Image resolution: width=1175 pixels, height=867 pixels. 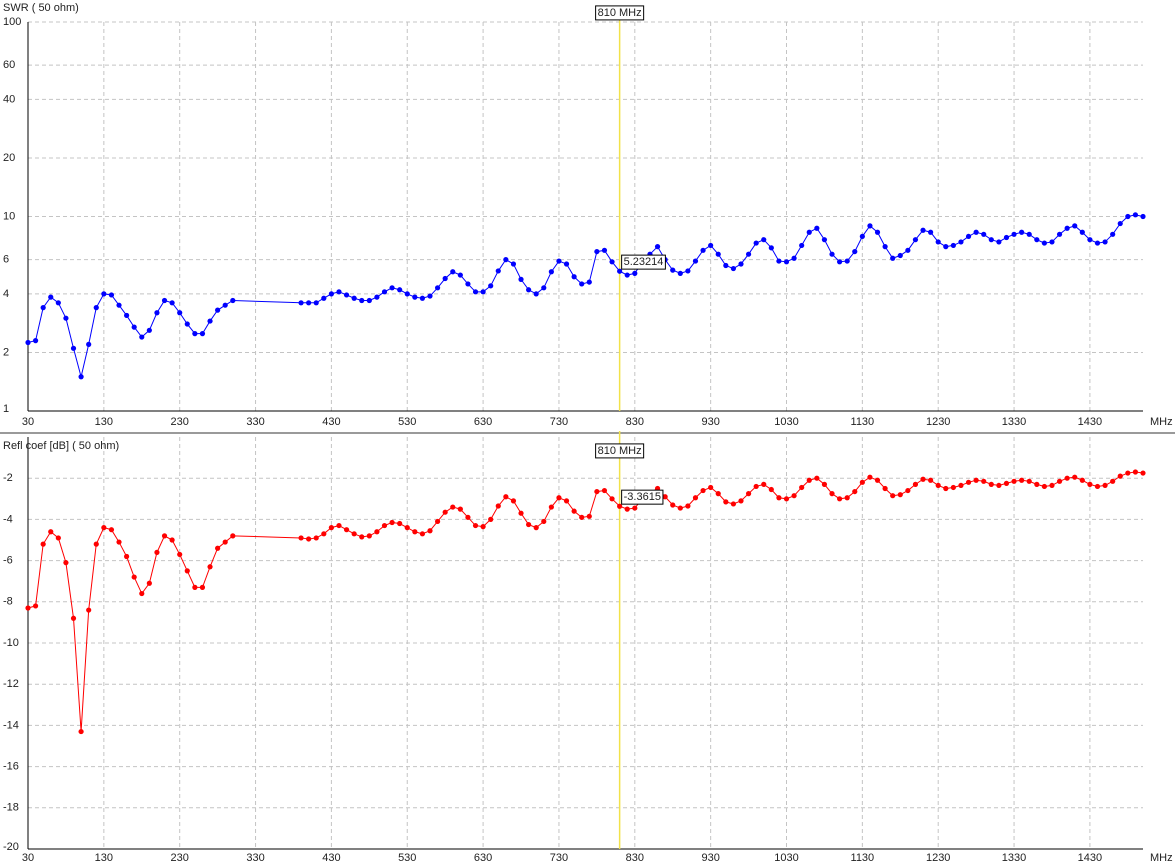 I want to click on y-tick-label: 60, so click(x=9, y=65).